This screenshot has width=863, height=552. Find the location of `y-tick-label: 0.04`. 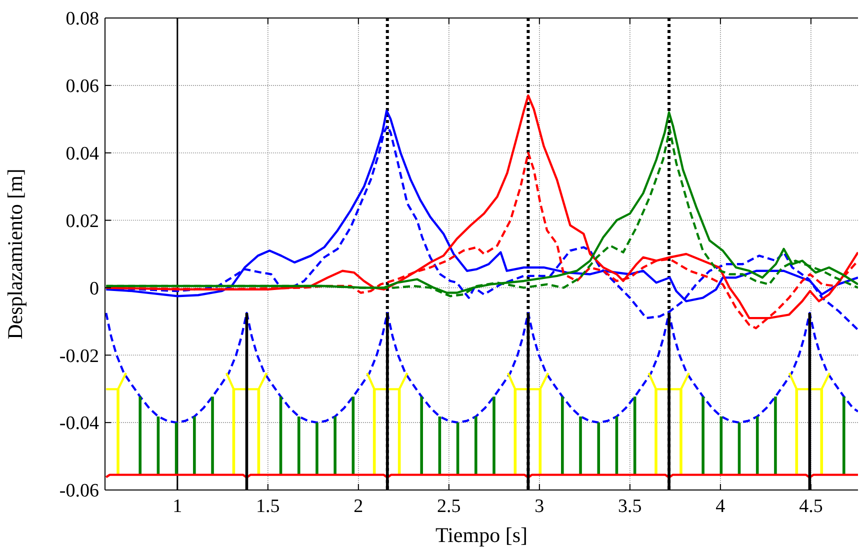

y-tick-label: 0.04 is located at coordinates (83, 154).